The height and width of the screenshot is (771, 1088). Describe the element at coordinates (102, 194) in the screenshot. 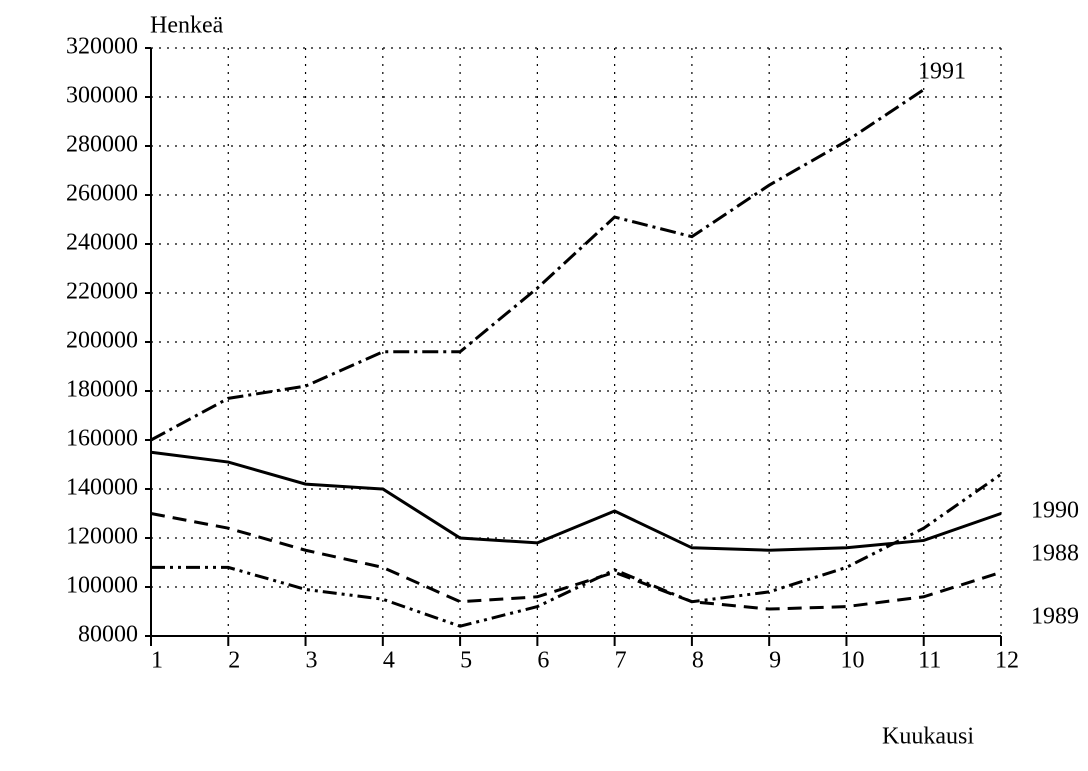

I see `y-tick-label: 260000` at that location.